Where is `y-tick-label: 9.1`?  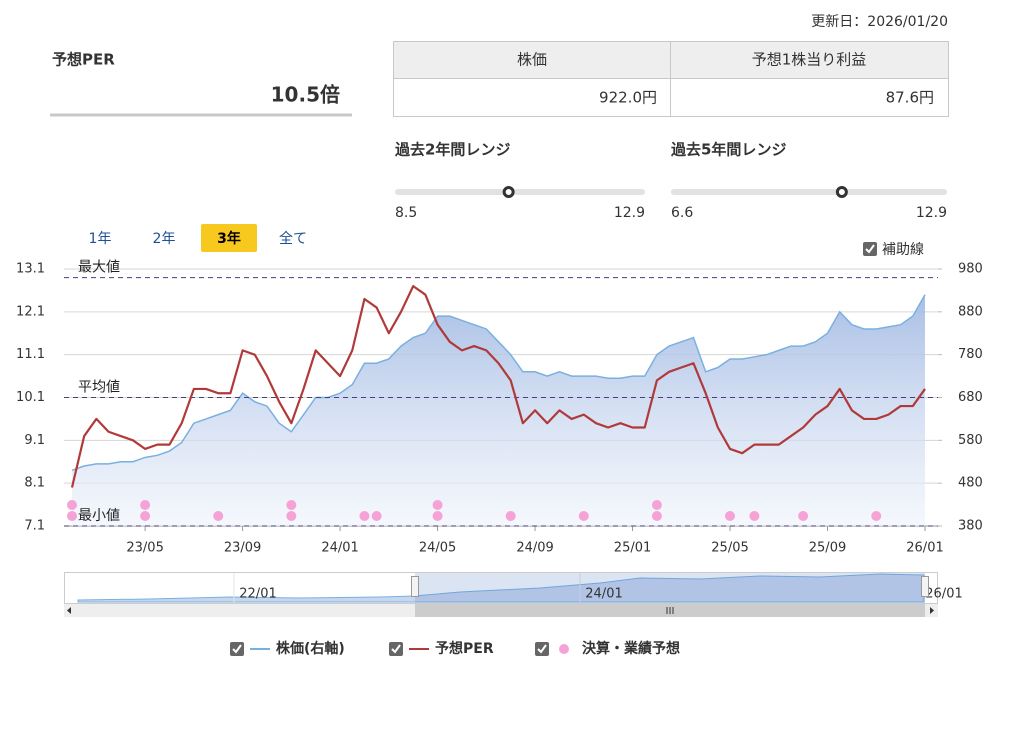 y-tick-label: 9.1 is located at coordinates (34, 440).